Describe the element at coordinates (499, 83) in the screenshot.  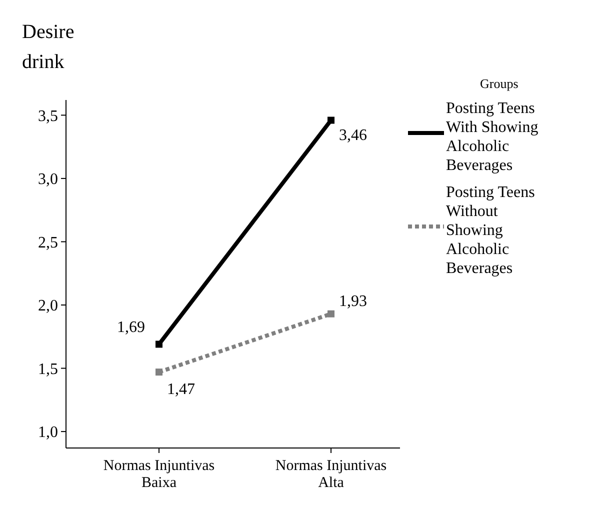
I see `legend-title: Groups` at that location.